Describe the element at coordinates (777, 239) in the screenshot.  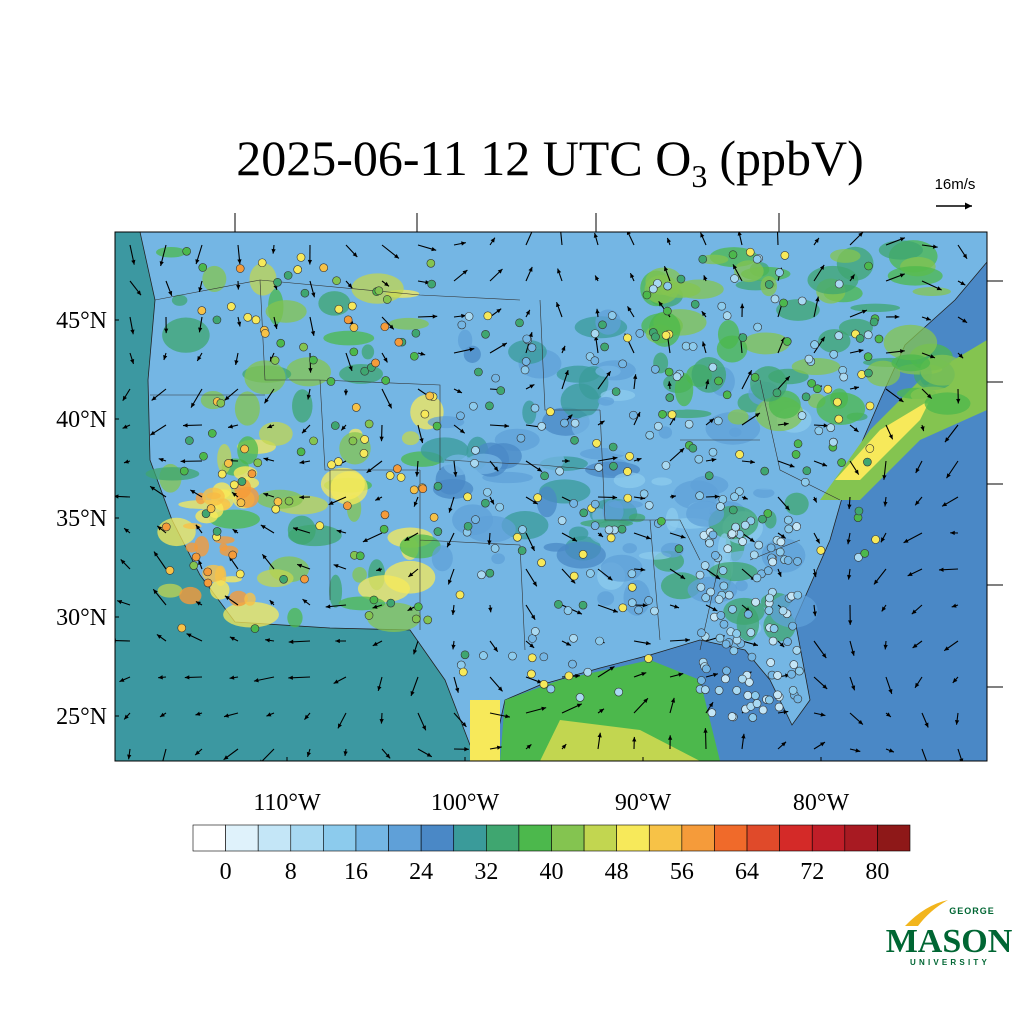
I see `wind-shaft` at that location.